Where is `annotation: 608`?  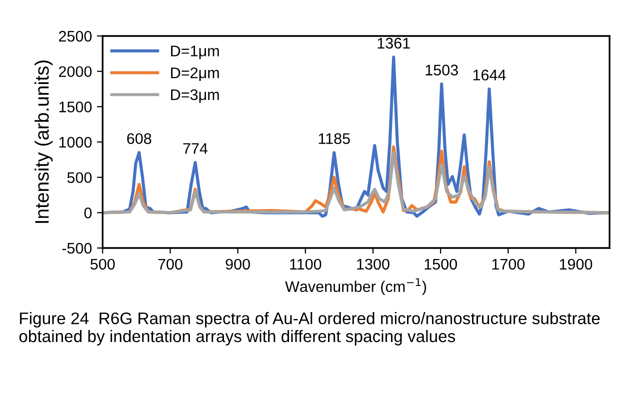
annotation: 608 is located at coordinates (139, 138).